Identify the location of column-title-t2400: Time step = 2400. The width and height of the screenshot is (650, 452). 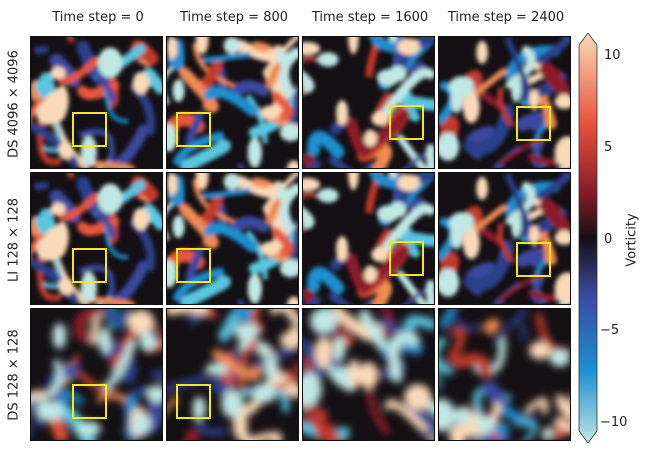
(506, 17).